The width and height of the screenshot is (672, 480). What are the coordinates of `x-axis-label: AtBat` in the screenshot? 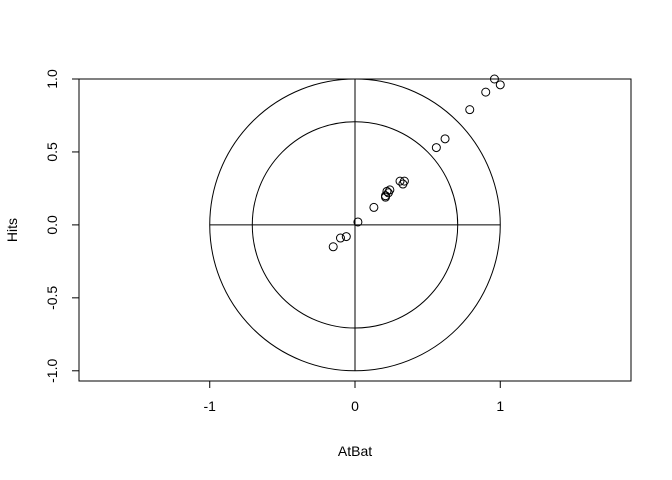 It's located at (355, 451).